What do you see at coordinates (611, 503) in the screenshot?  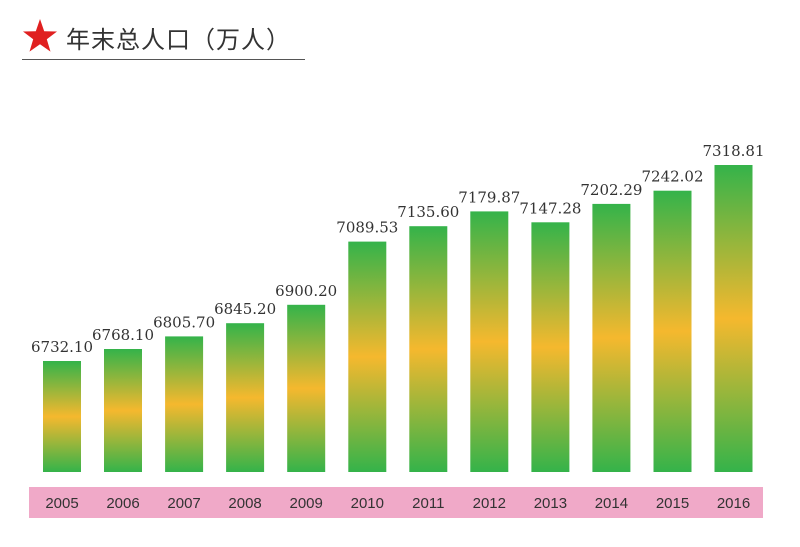 I see `category-label-2014: 2014` at bounding box center [611, 503].